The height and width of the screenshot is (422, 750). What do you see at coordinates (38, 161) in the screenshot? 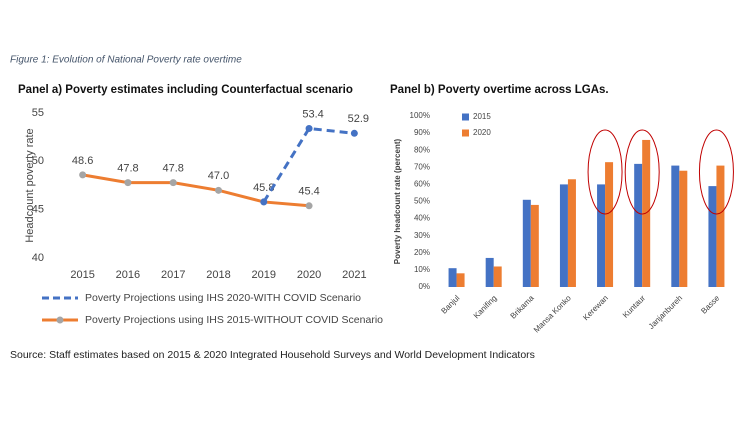
I see `y-tick-label: 50` at bounding box center [38, 161].